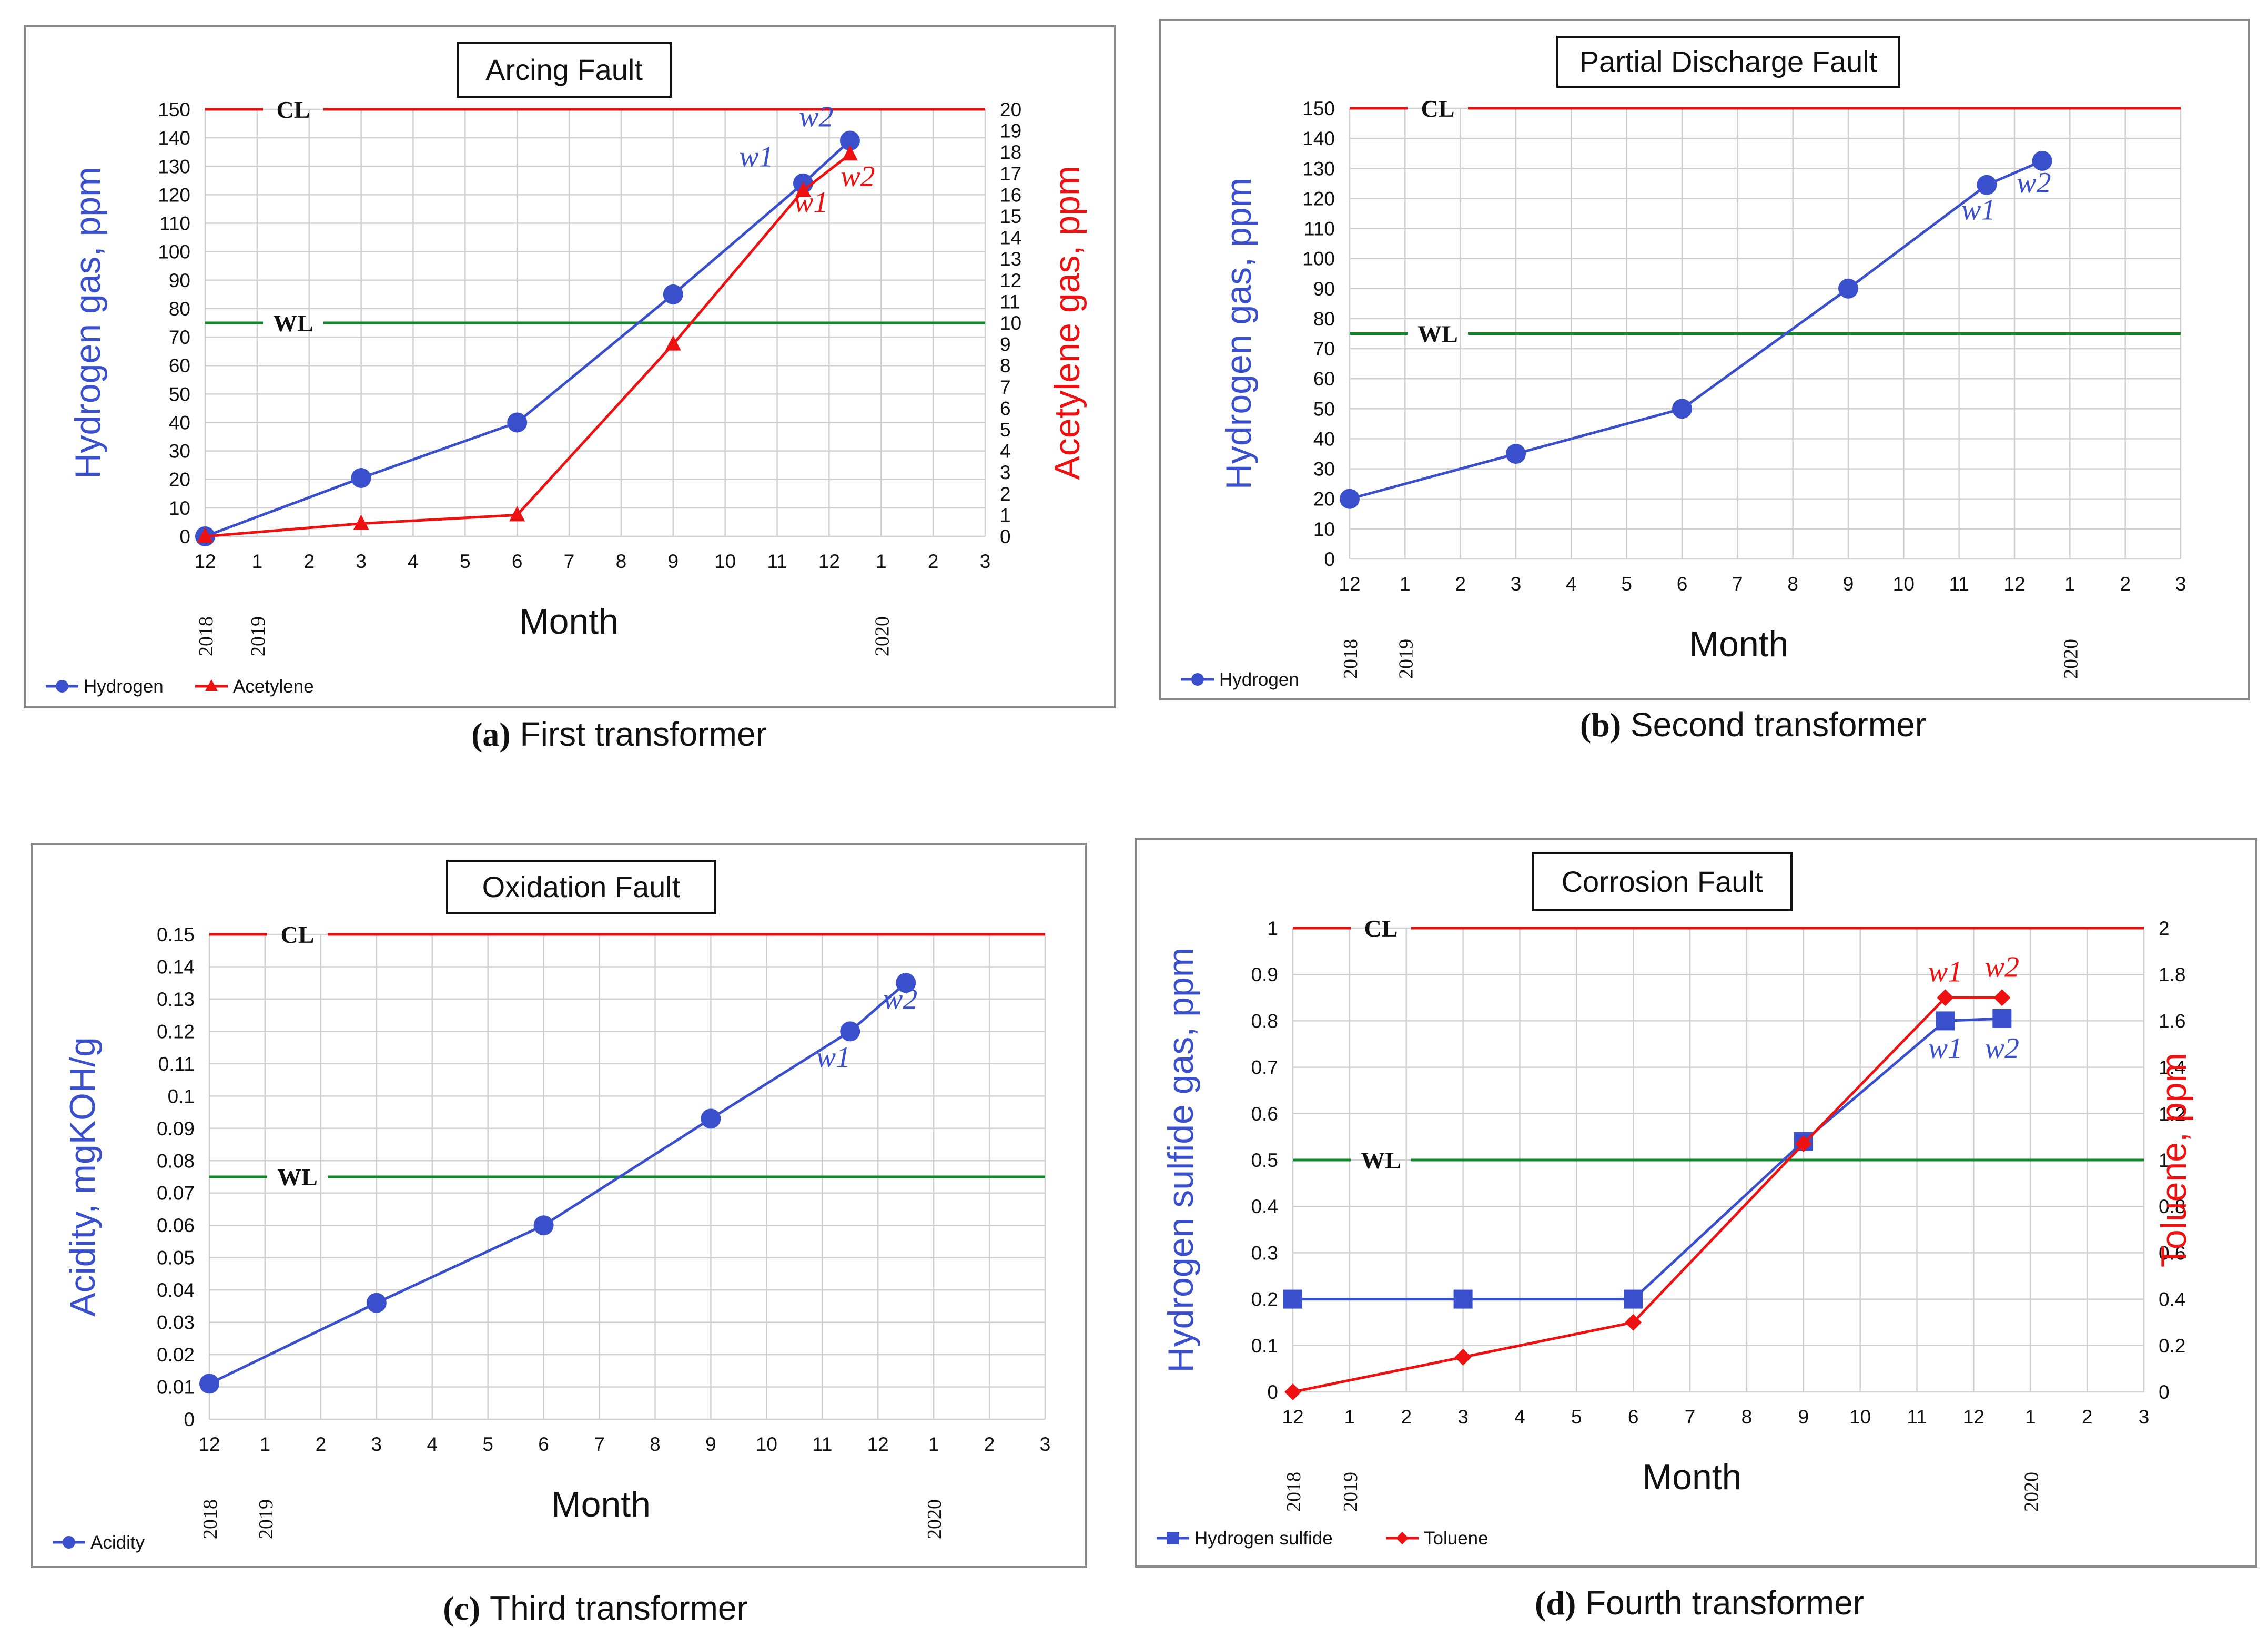 The width and height of the screenshot is (2268, 1648). Describe the element at coordinates (543, 1444) in the screenshot. I see `x-tick-label: 6` at that location.